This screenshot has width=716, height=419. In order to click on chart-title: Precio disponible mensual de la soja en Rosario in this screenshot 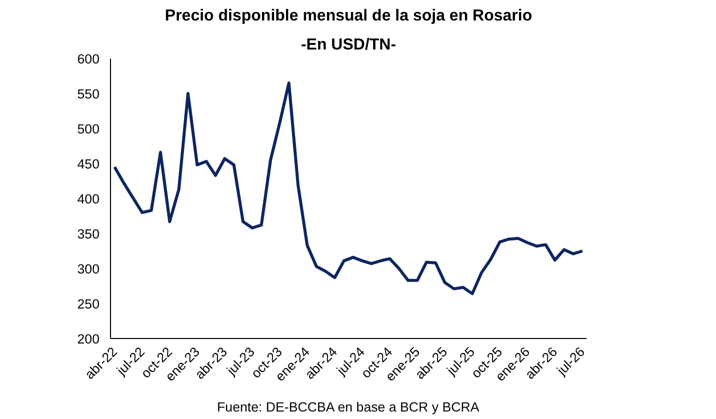, I will do `click(348, 16)`.